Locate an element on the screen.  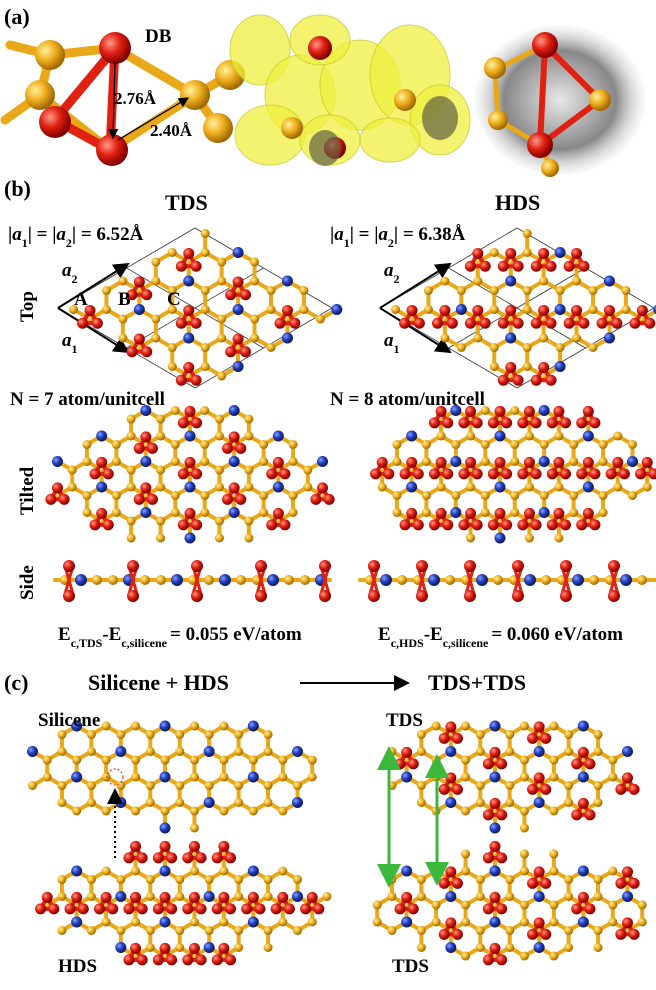
site-label: C is located at coordinates (174, 299).